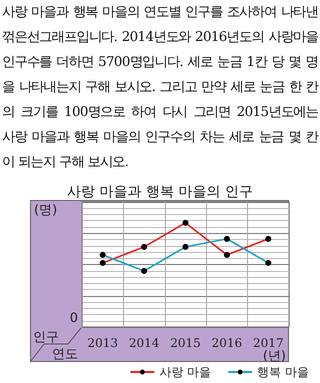 This screenshot has width=320, height=383. Describe the element at coordinates (283, 372) in the screenshot. I see `legend-label: 행복 마을` at that location.